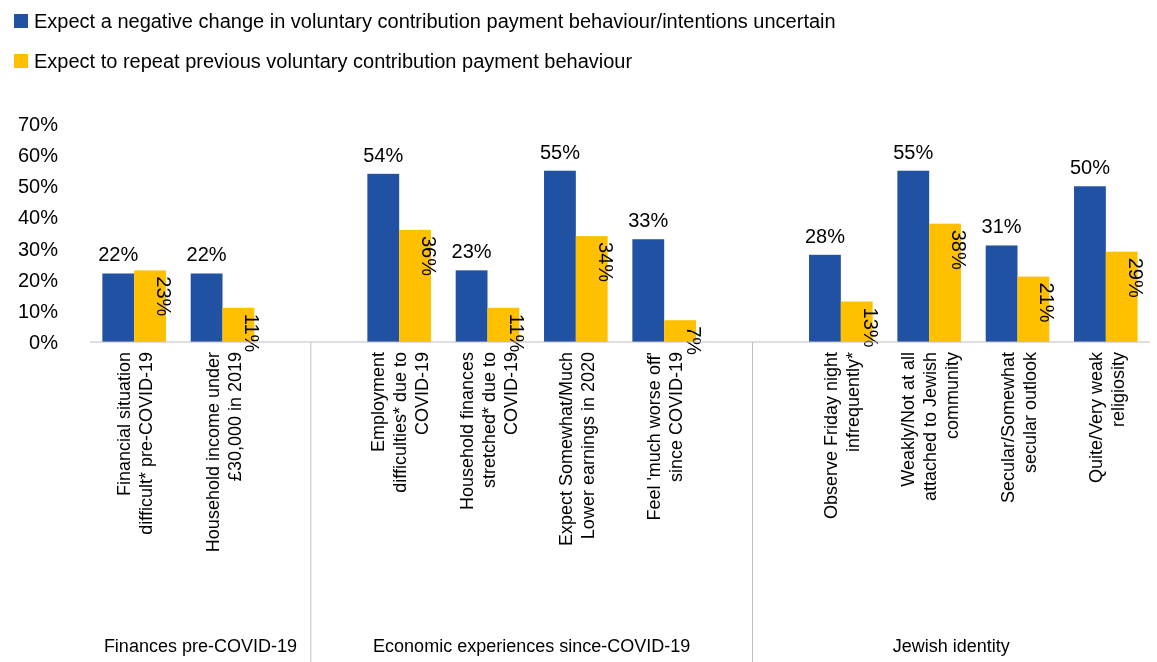 The width and height of the screenshot is (1157, 662). Describe the element at coordinates (1135, 277) in the screenshot. I see `data-label: 29%` at that location.